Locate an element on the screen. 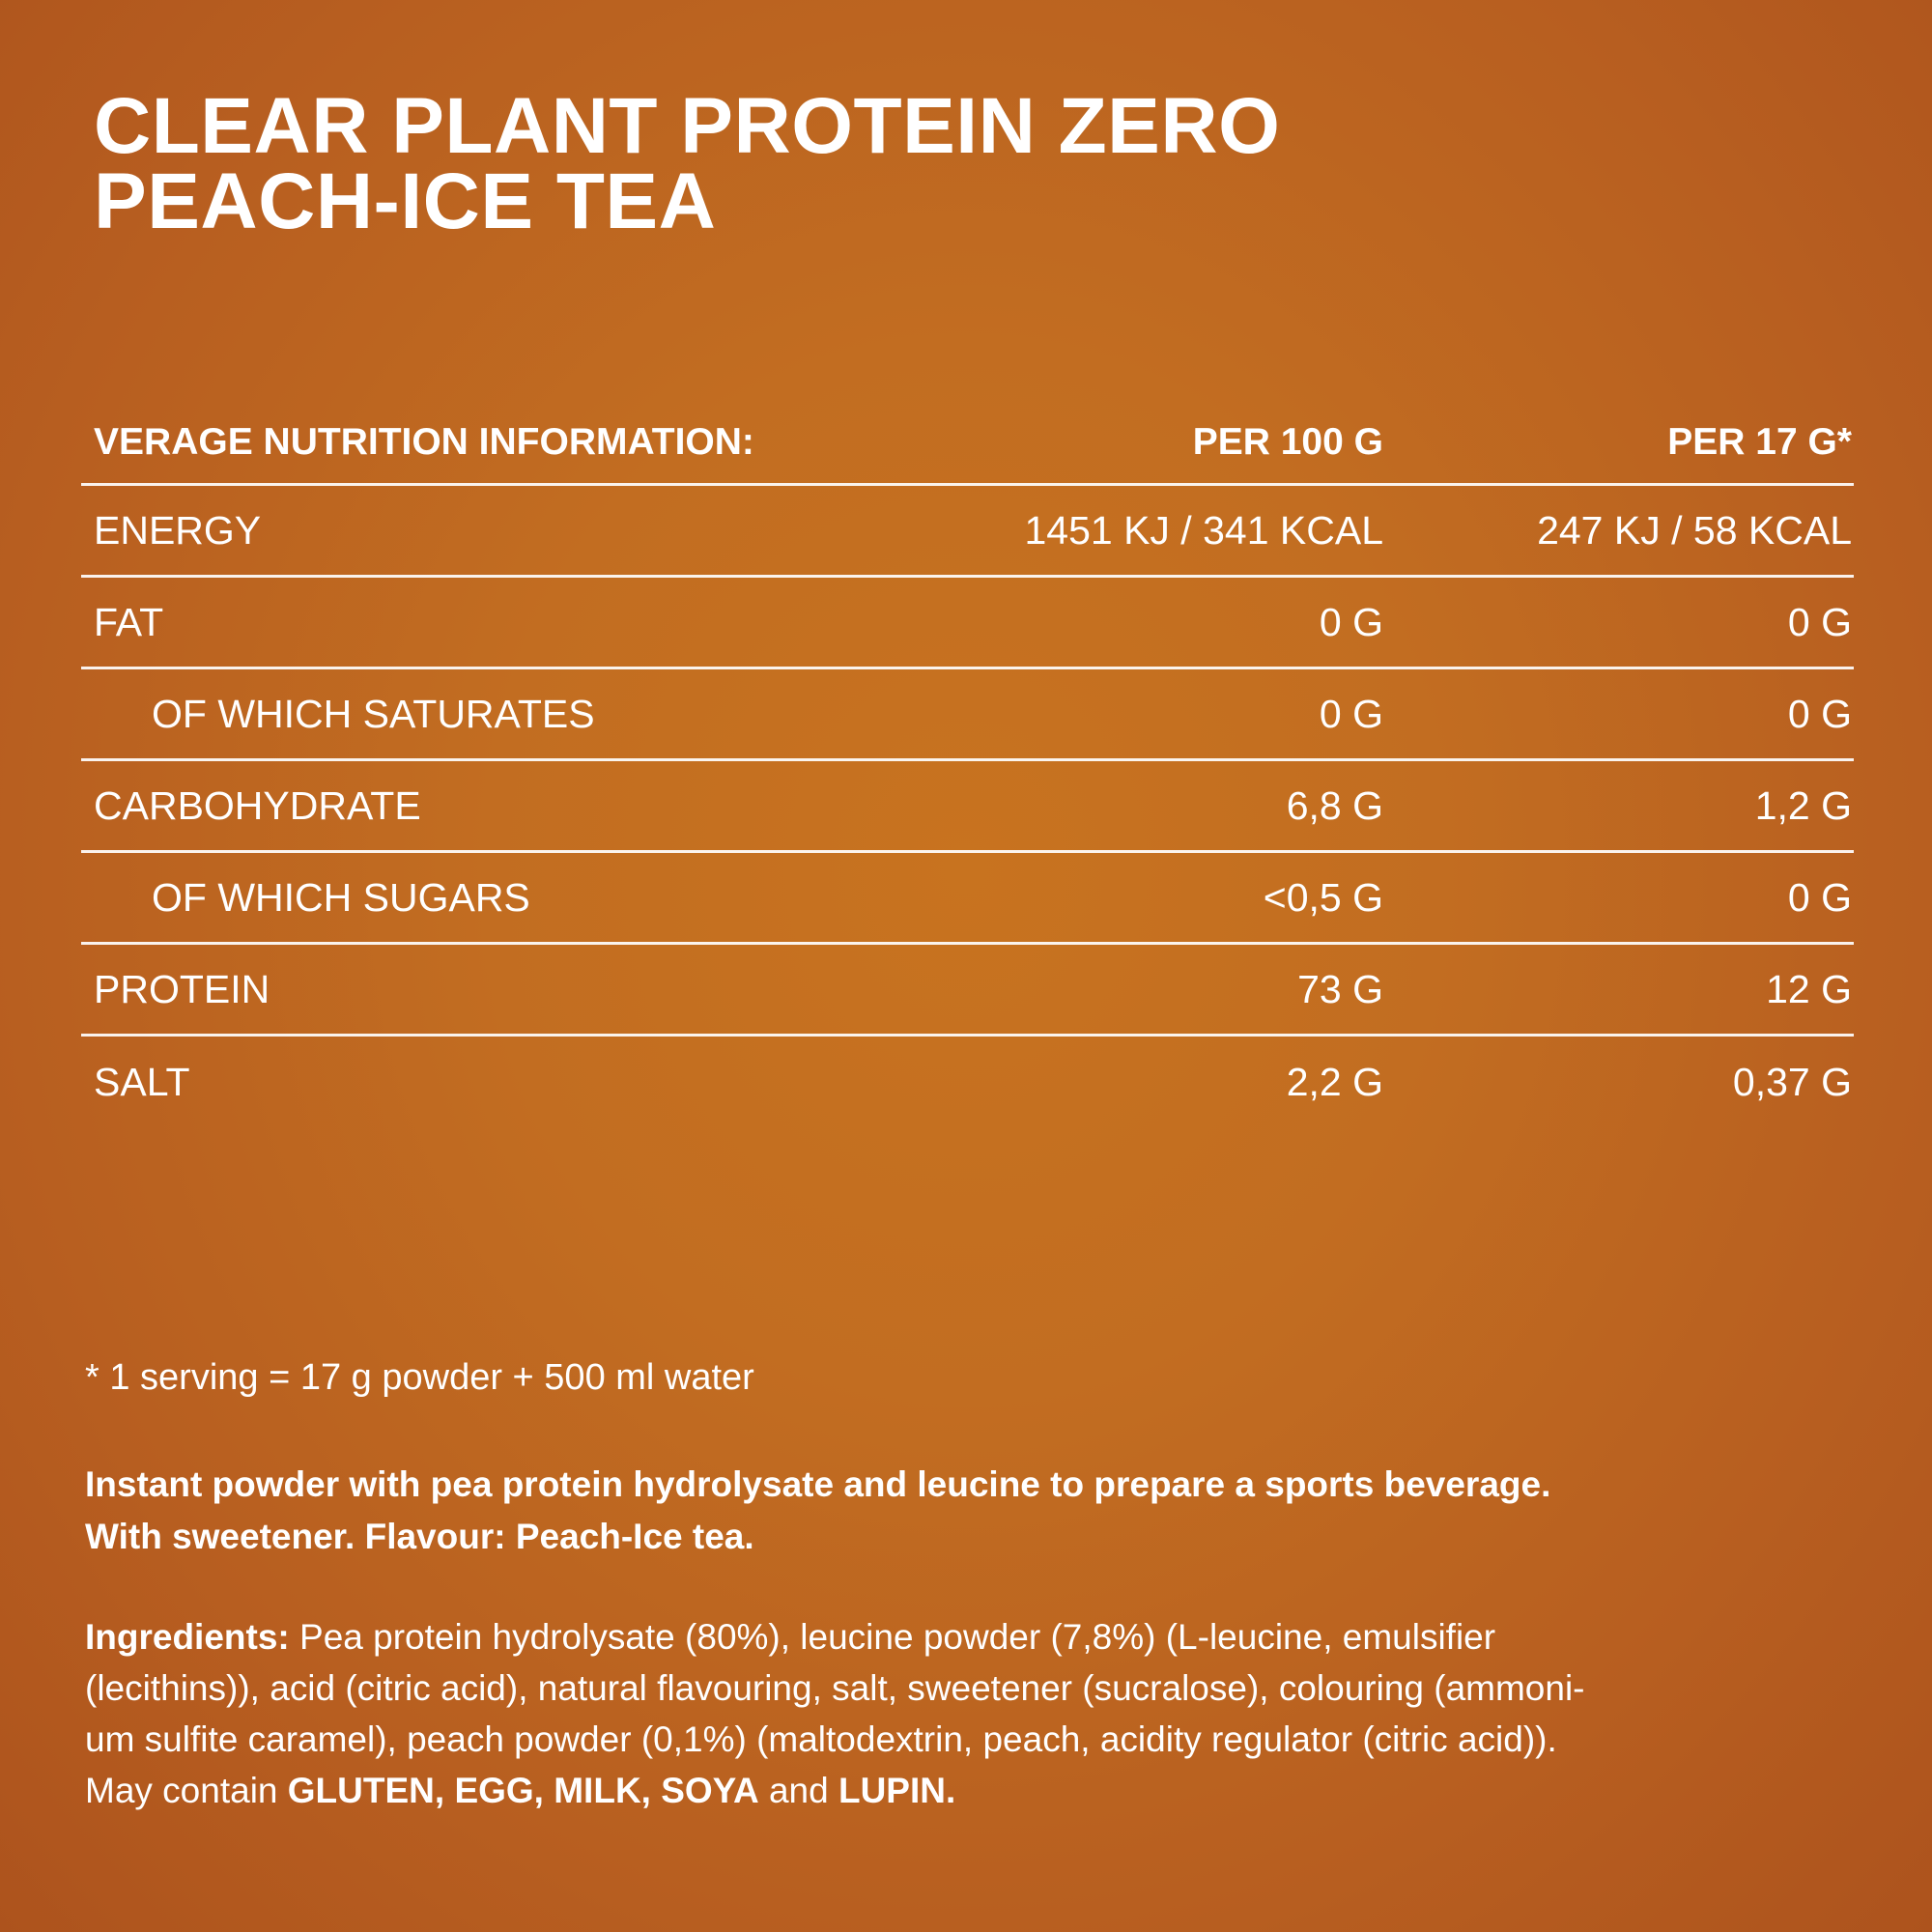 Image resolution: width=1932 pixels, height=1932 pixels. row-label: PROTEIN is located at coordinates (182, 988).